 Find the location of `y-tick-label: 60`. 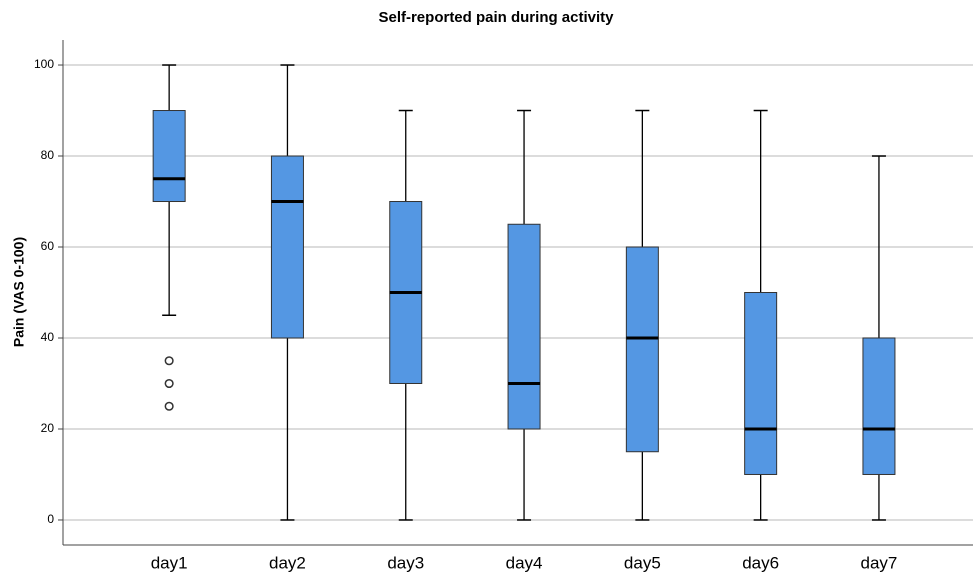

y-tick-label: 60 is located at coordinates (48, 246).